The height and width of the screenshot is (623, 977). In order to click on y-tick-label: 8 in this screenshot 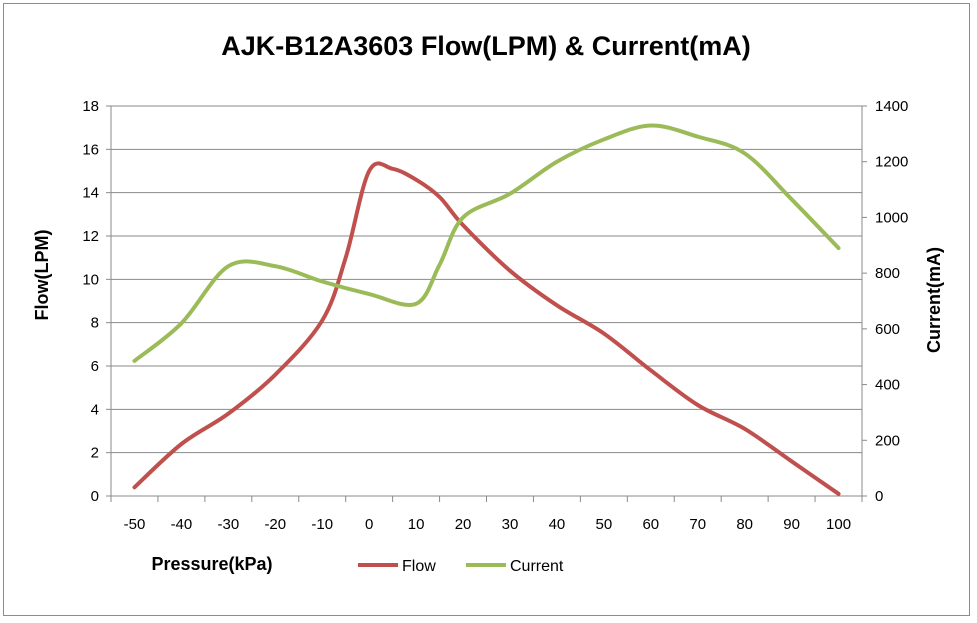, I will do `click(95, 323)`.